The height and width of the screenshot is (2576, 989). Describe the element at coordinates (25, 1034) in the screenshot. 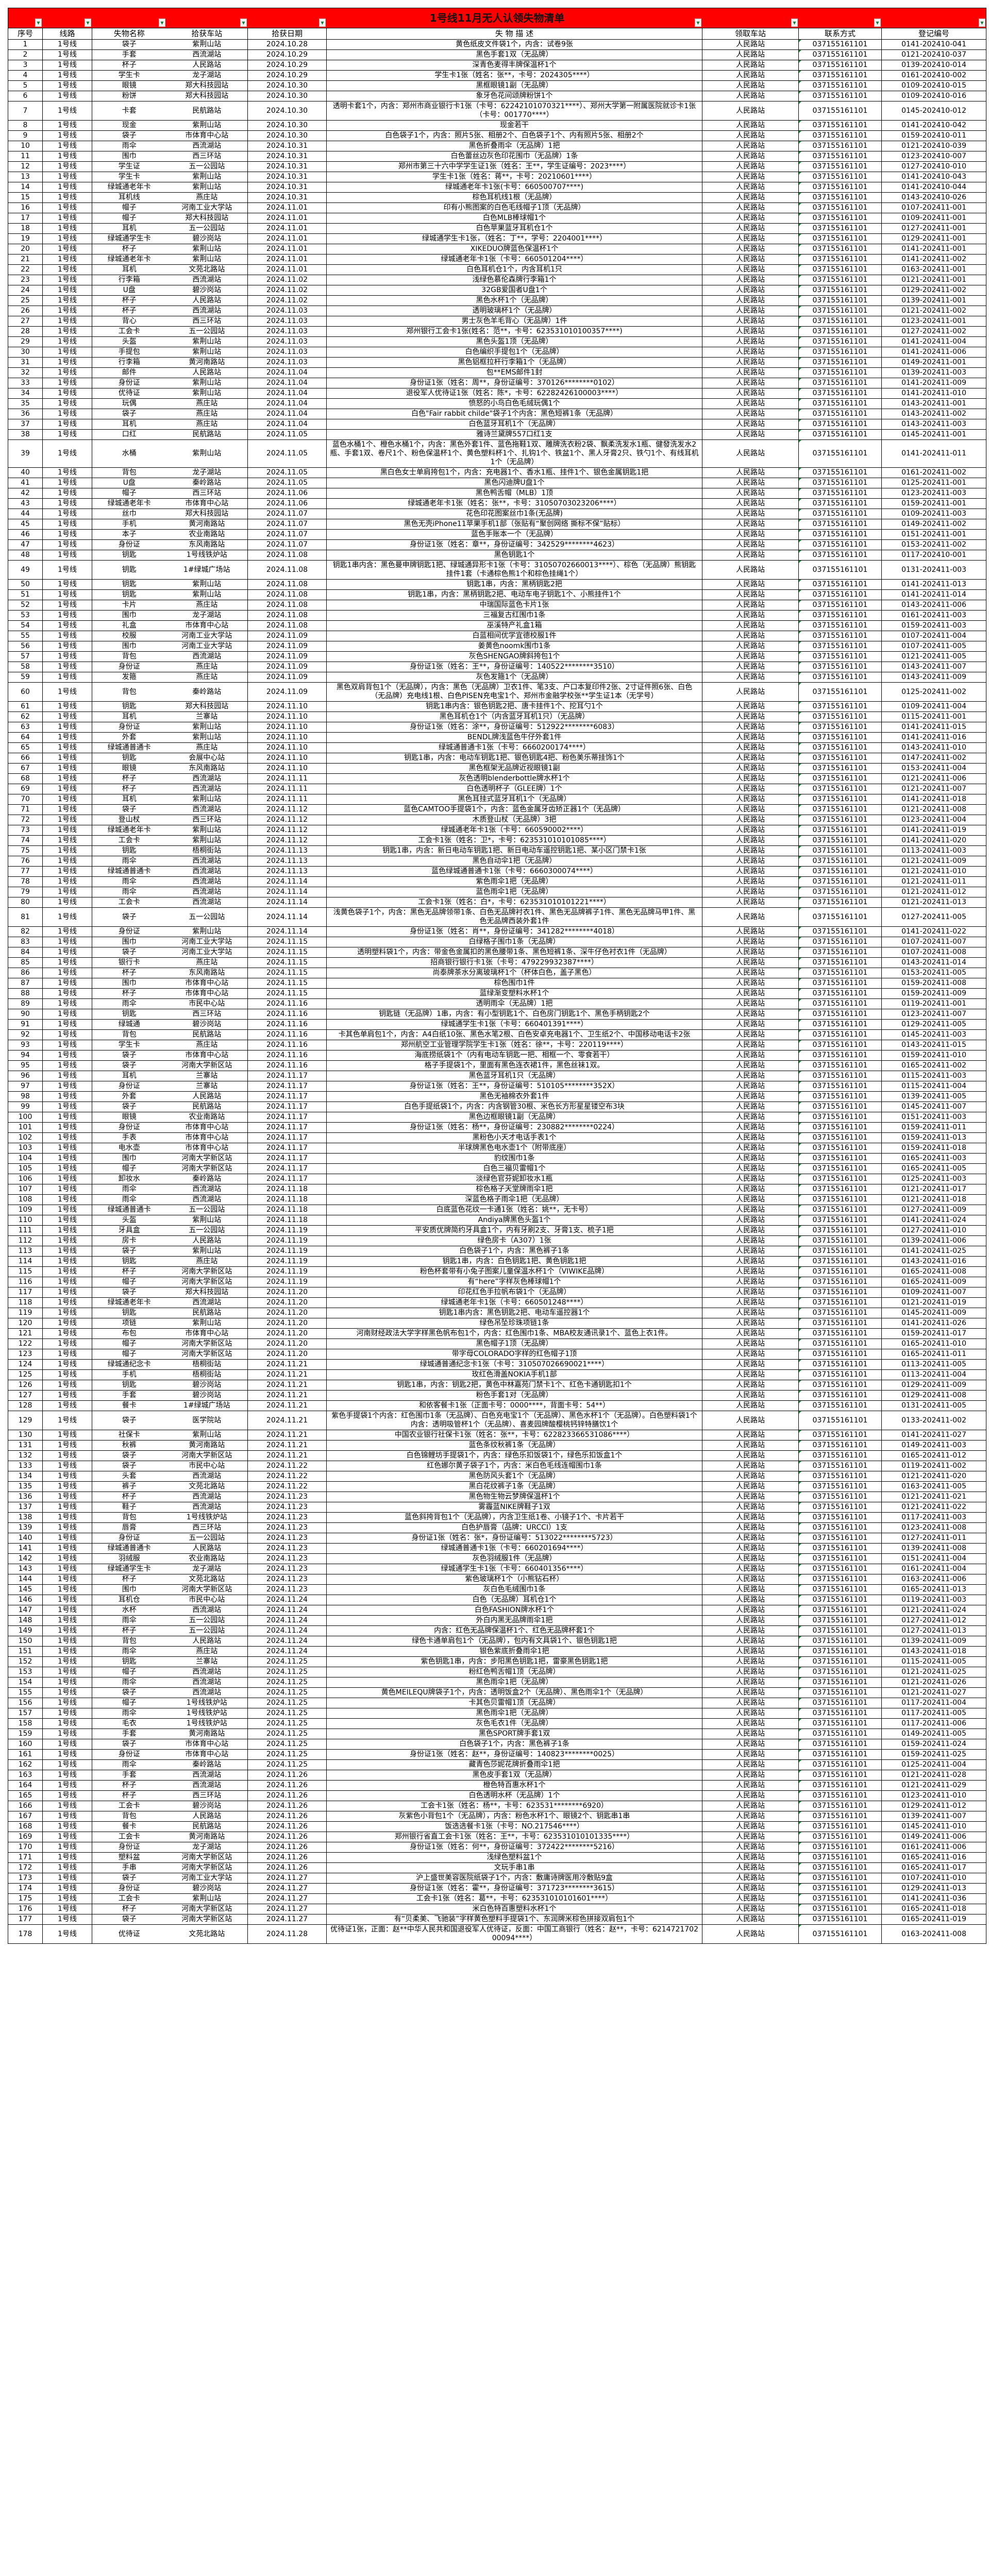

I see `cell-serial-number: 92` at that location.